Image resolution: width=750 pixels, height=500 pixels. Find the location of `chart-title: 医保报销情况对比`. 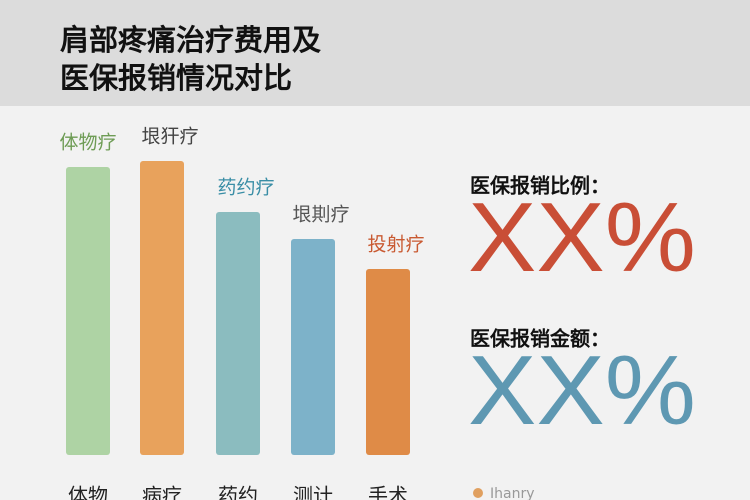

chart-title: 医保报销情况对比 is located at coordinates (176, 78).